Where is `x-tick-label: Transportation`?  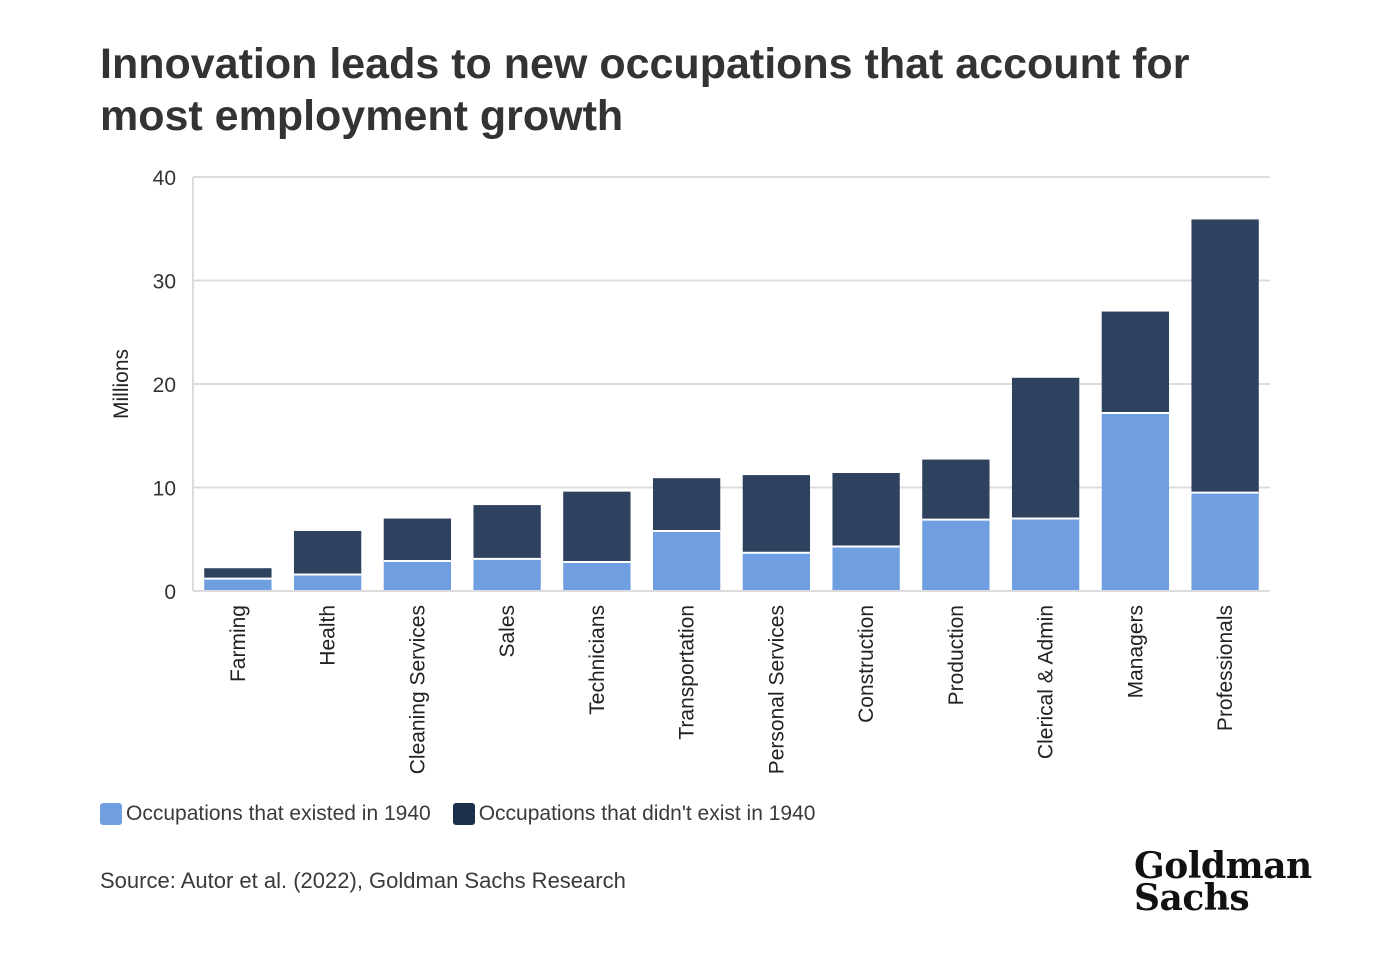
x-tick-label: Transportation is located at coordinates (687, 672).